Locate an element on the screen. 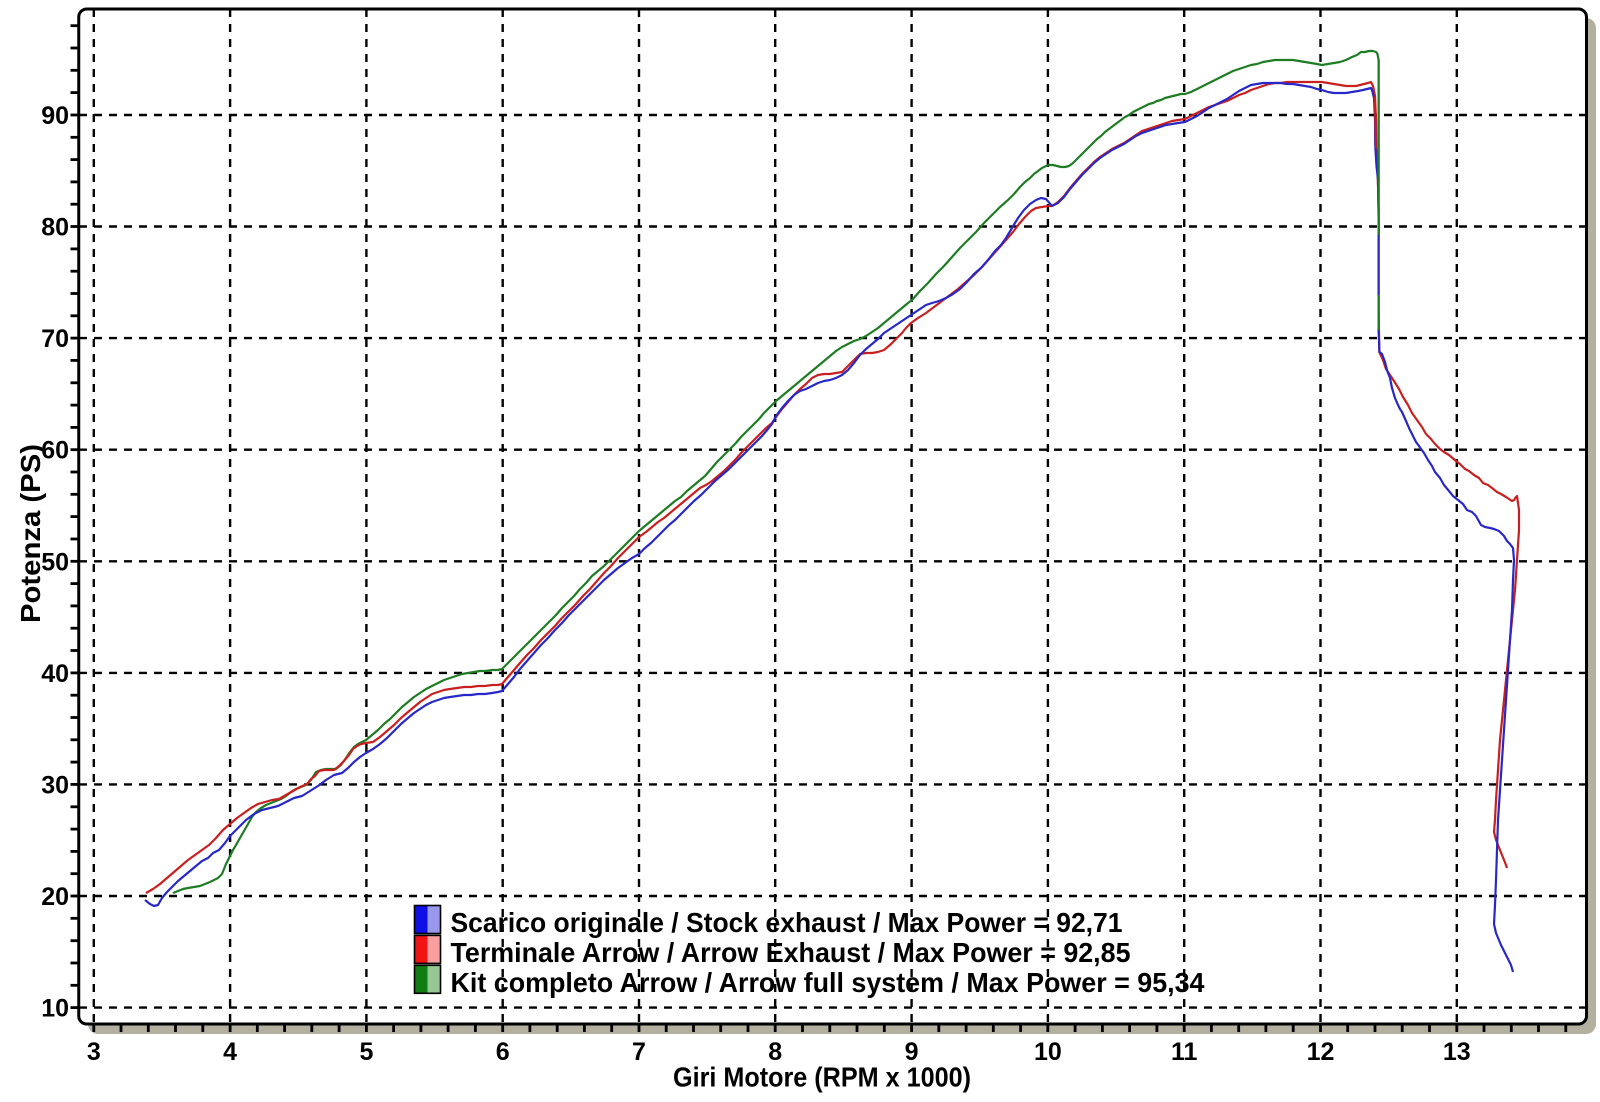  svg-text: 80 is located at coordinates (55, 228).